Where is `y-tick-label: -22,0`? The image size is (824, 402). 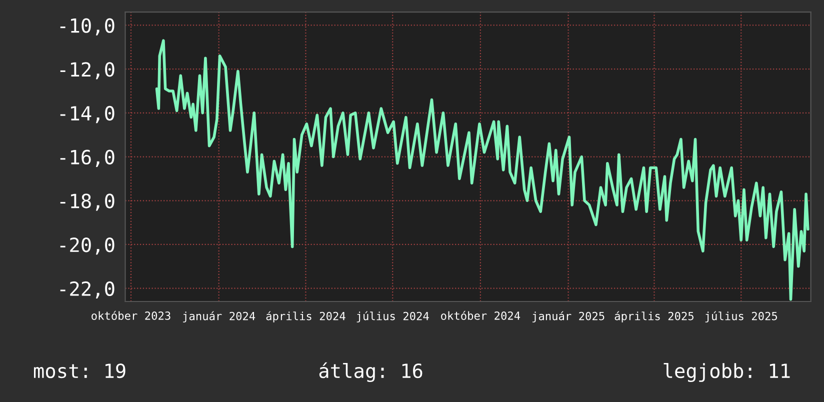
y-tick-label: -22,0 is located at coordinates (87, 290).